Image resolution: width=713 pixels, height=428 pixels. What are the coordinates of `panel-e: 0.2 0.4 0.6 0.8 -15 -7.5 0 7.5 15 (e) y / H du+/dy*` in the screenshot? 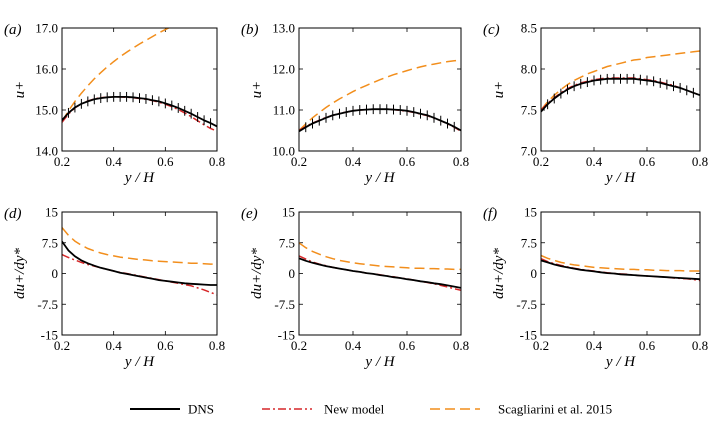 It's located at (355, 288).